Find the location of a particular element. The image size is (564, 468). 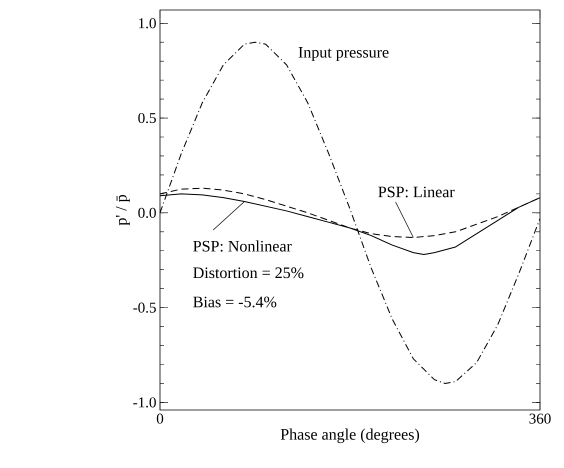

series-label: Input pressure is located at coordinates (343, 54).